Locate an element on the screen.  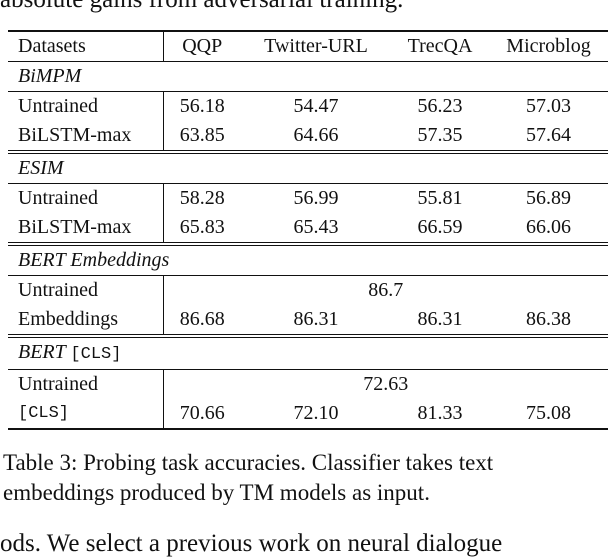
row-value: 86.68 is located at coordinates (202, 319).